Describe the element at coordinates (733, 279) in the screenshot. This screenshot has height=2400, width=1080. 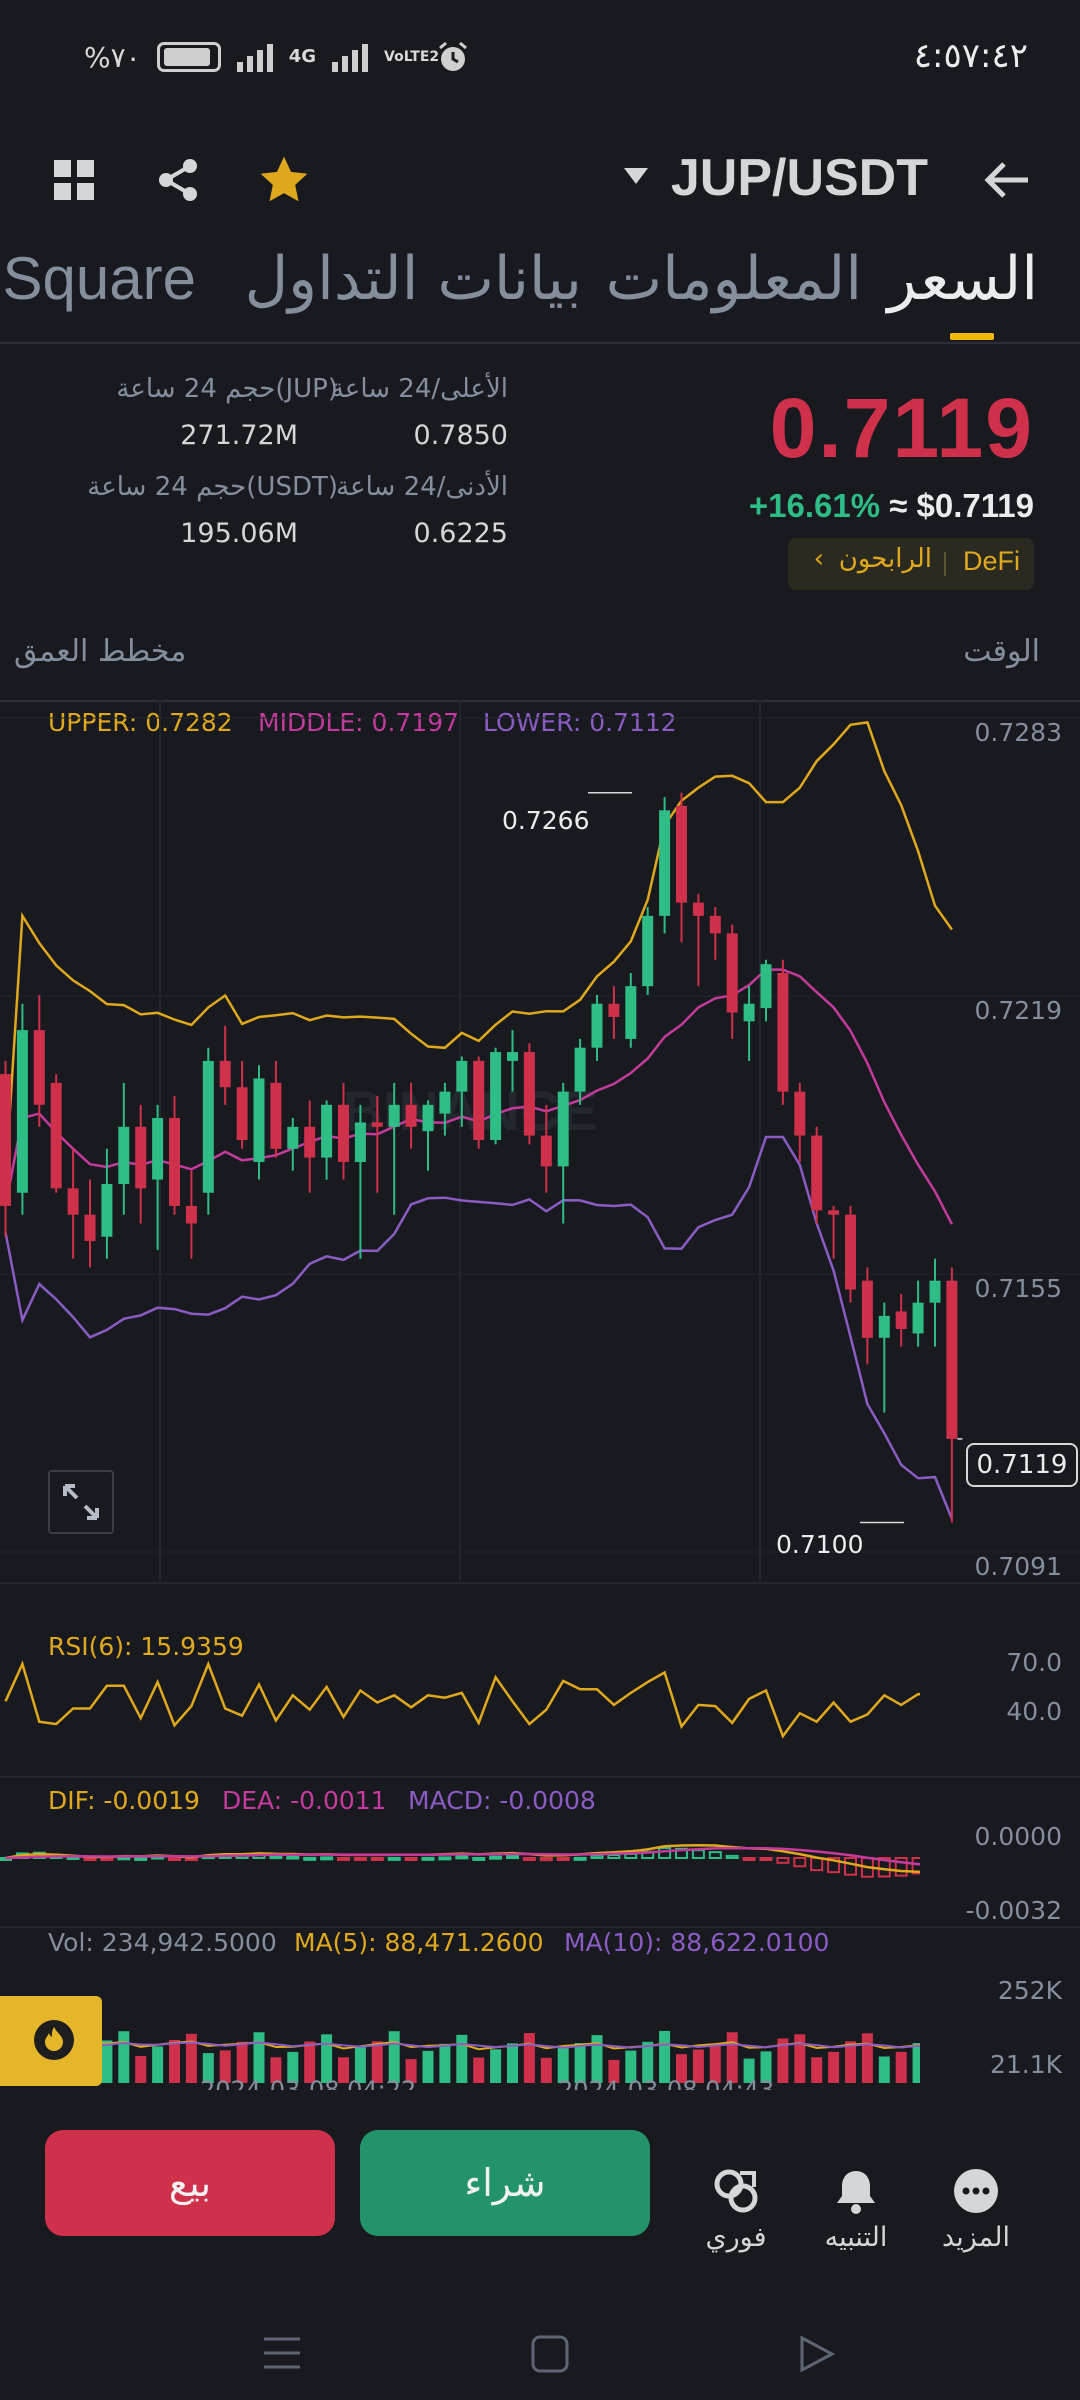
I see `tab-info: المعلومات` at that location.